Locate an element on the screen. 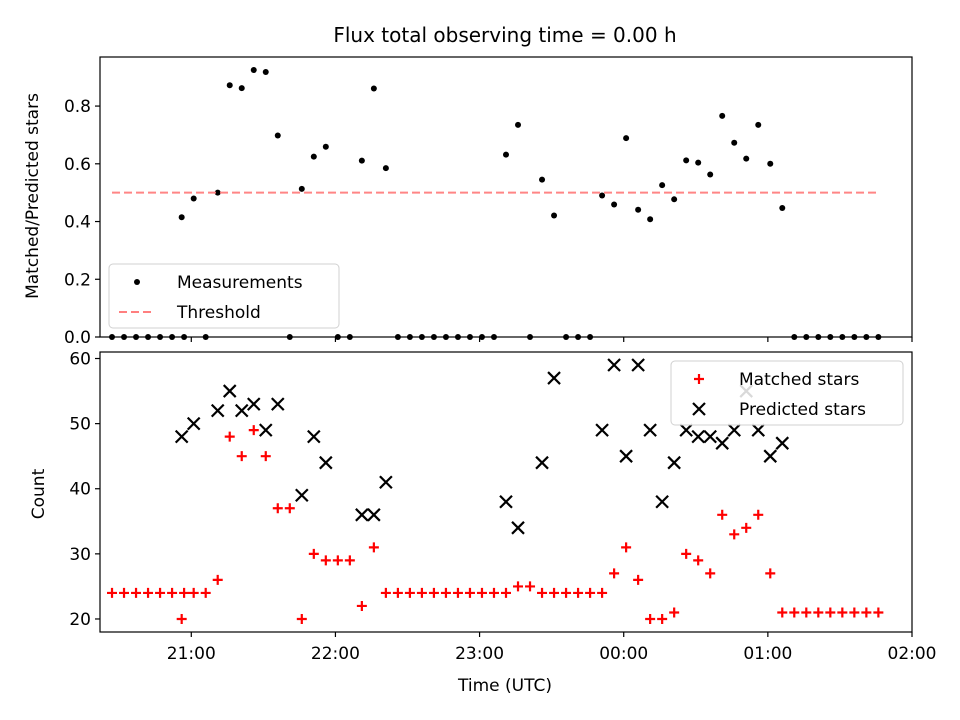 The height and width of the screenshot is (720, 960). x-axis-label: Time (UTC) is located at coordinates (504, 686).